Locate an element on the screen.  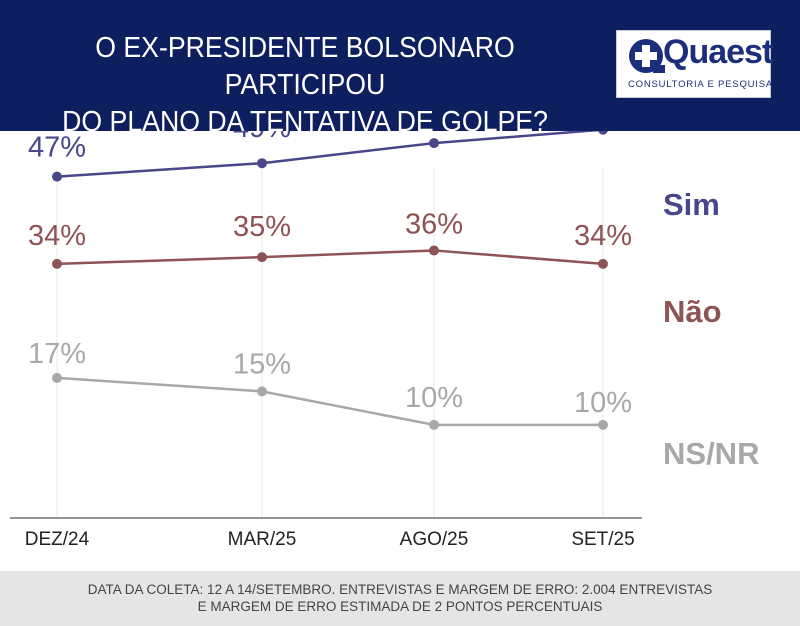
data-label-ns-nr-dez-24: 17% is located at coordinates (57, 354).